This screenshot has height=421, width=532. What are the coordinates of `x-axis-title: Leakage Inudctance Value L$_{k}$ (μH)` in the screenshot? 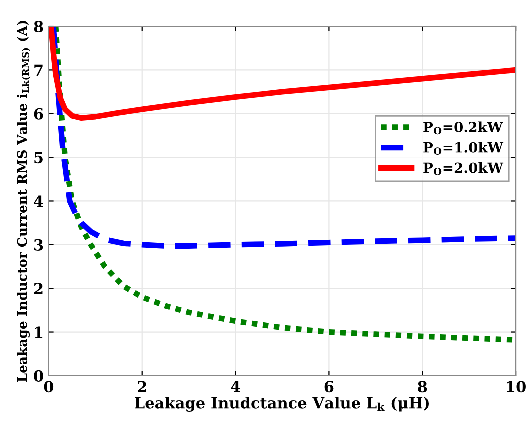 It's located at (282, 404).